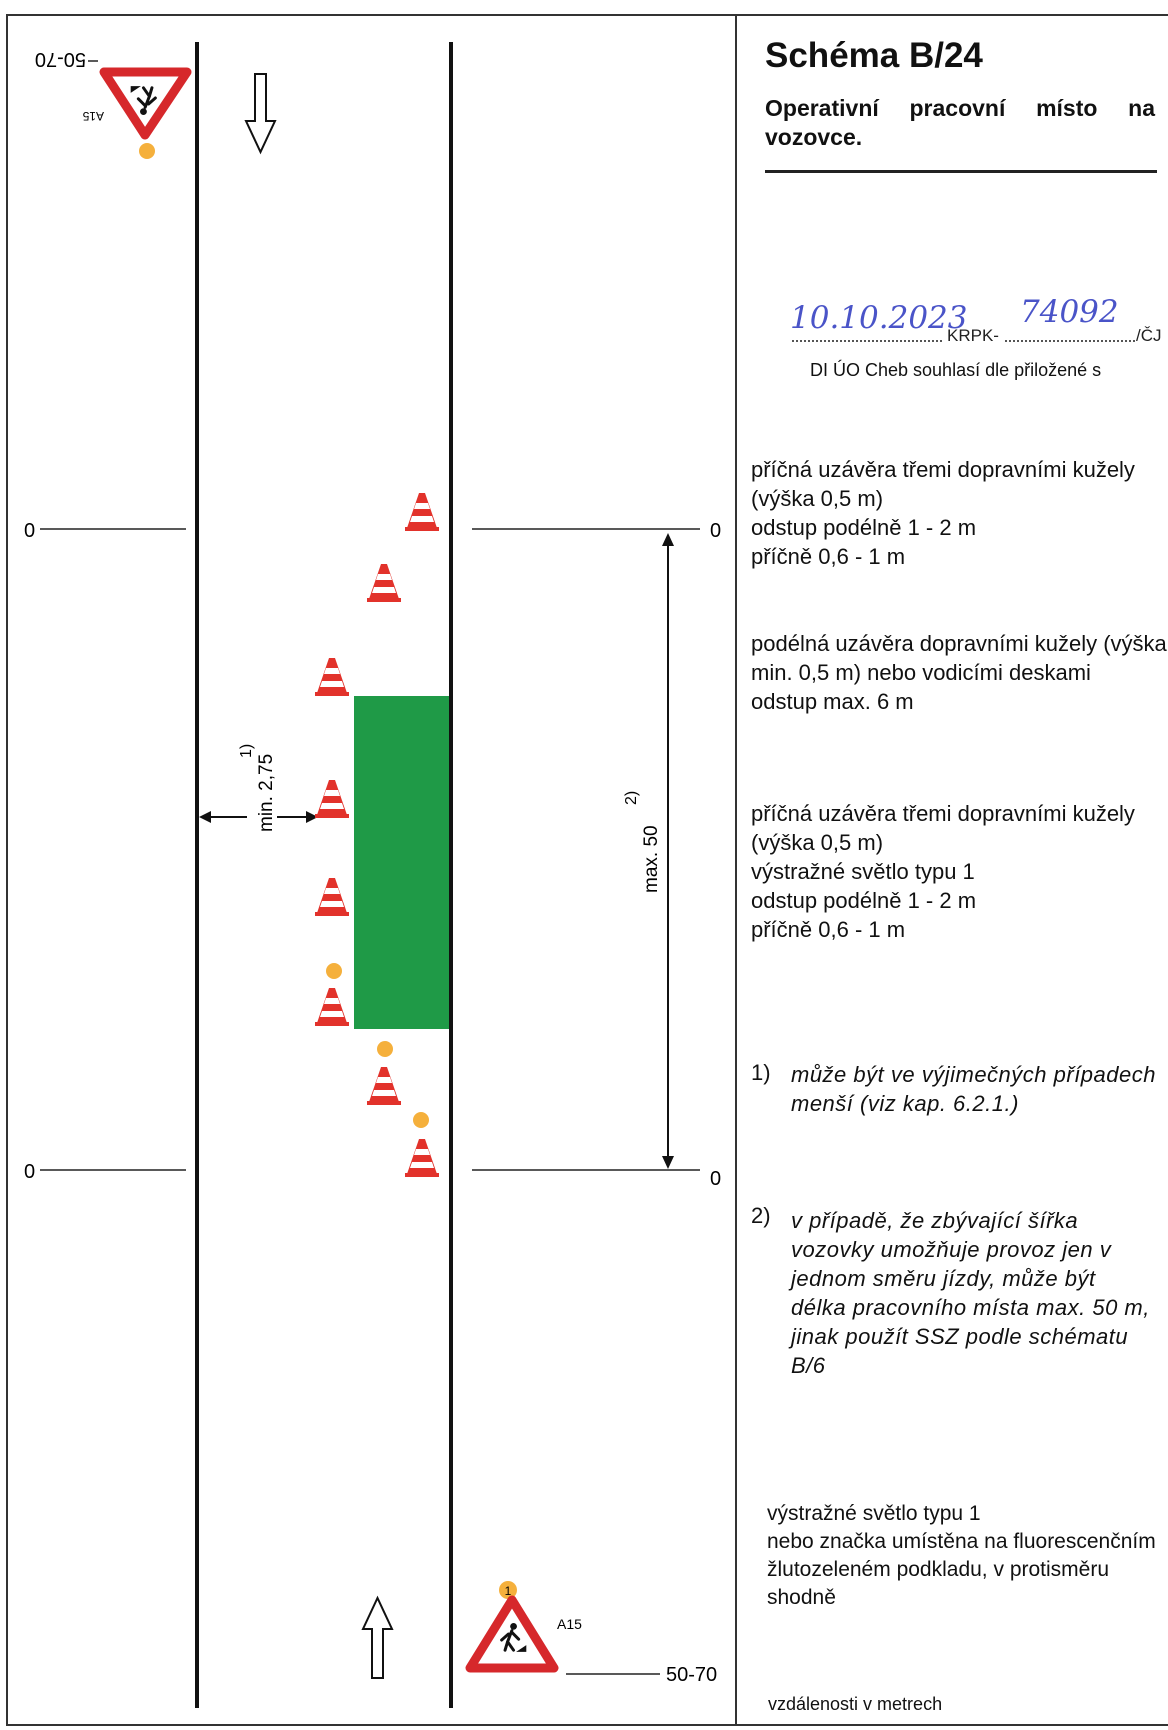 The height and width of the screenshot is (1730, 1168). What do you see at coordinates (879, 318) in the screenshot?
I see `stamp-date: 10.10.2023` at bounding box center [879, 318].